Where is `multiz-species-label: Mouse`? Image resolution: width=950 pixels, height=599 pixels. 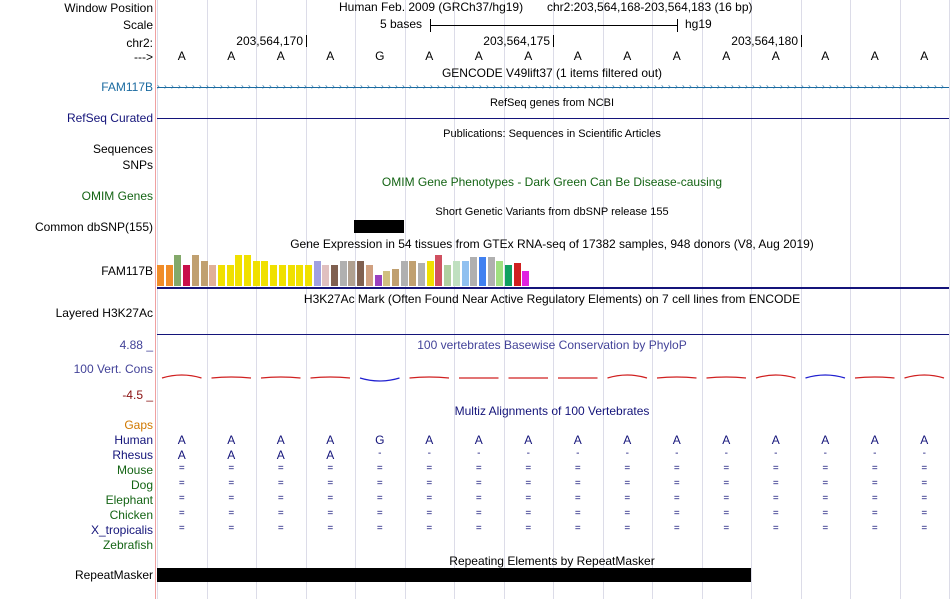 multiz-species-label: Mouse is located at coordinates (134, 470).